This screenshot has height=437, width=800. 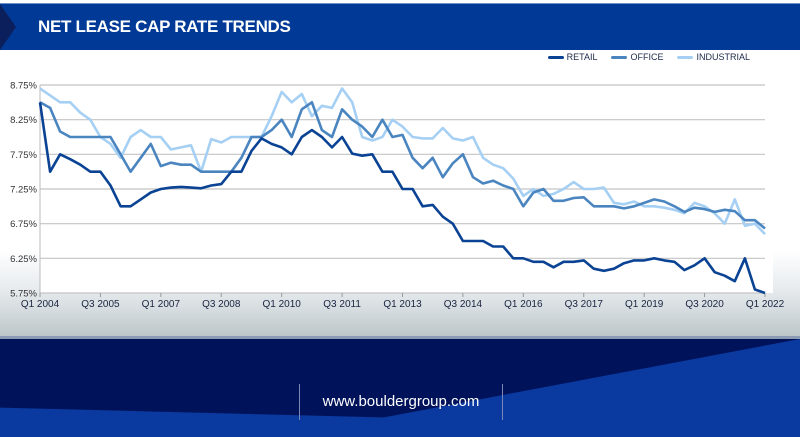 I want to click on legend-item-retail: RETAIL, so click(x=572, y=57).